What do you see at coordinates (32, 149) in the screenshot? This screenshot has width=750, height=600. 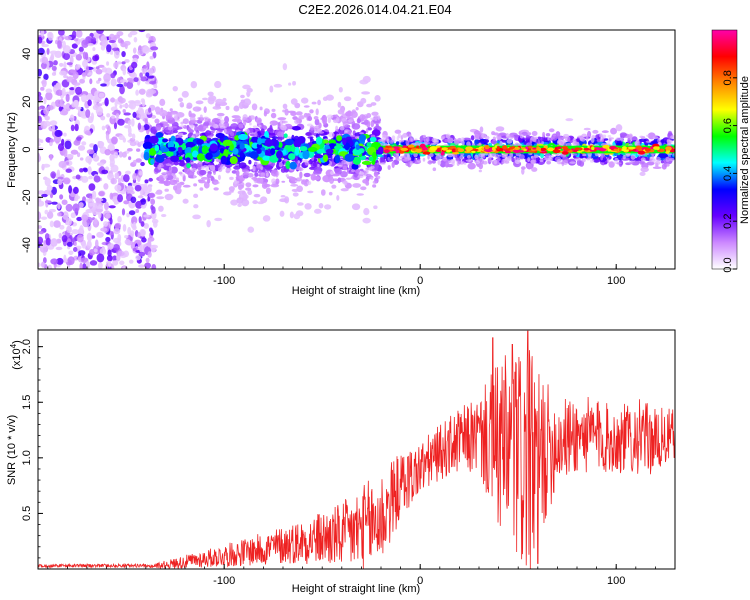 I see `spectrogram-y-ticks: -40 -20 0 20 40` at bounding box center [32, 149].